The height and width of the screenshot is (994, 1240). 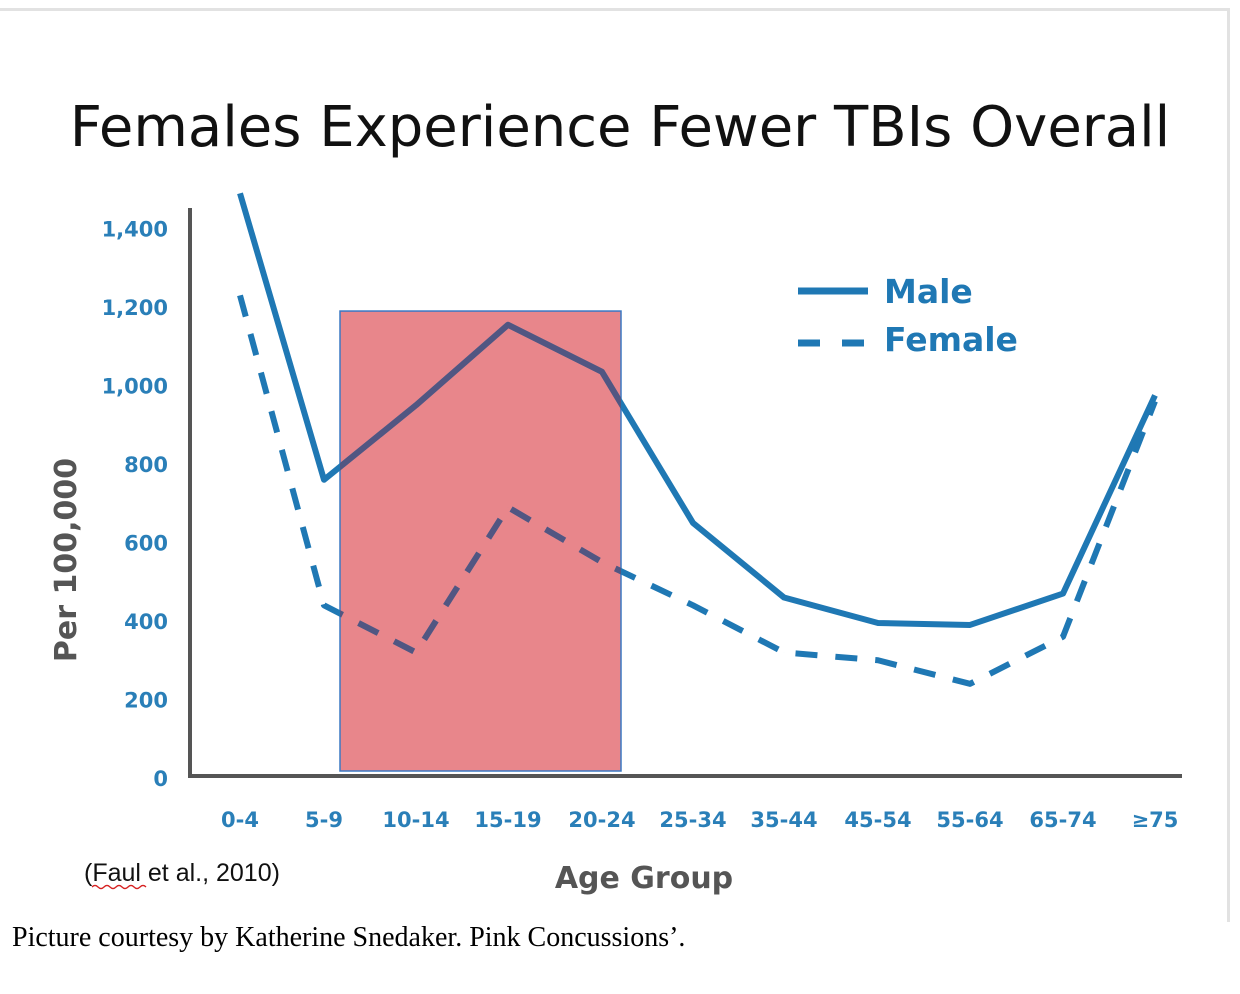 I want to click on x-tick-label: 15-19, so click(x=507, y=820).